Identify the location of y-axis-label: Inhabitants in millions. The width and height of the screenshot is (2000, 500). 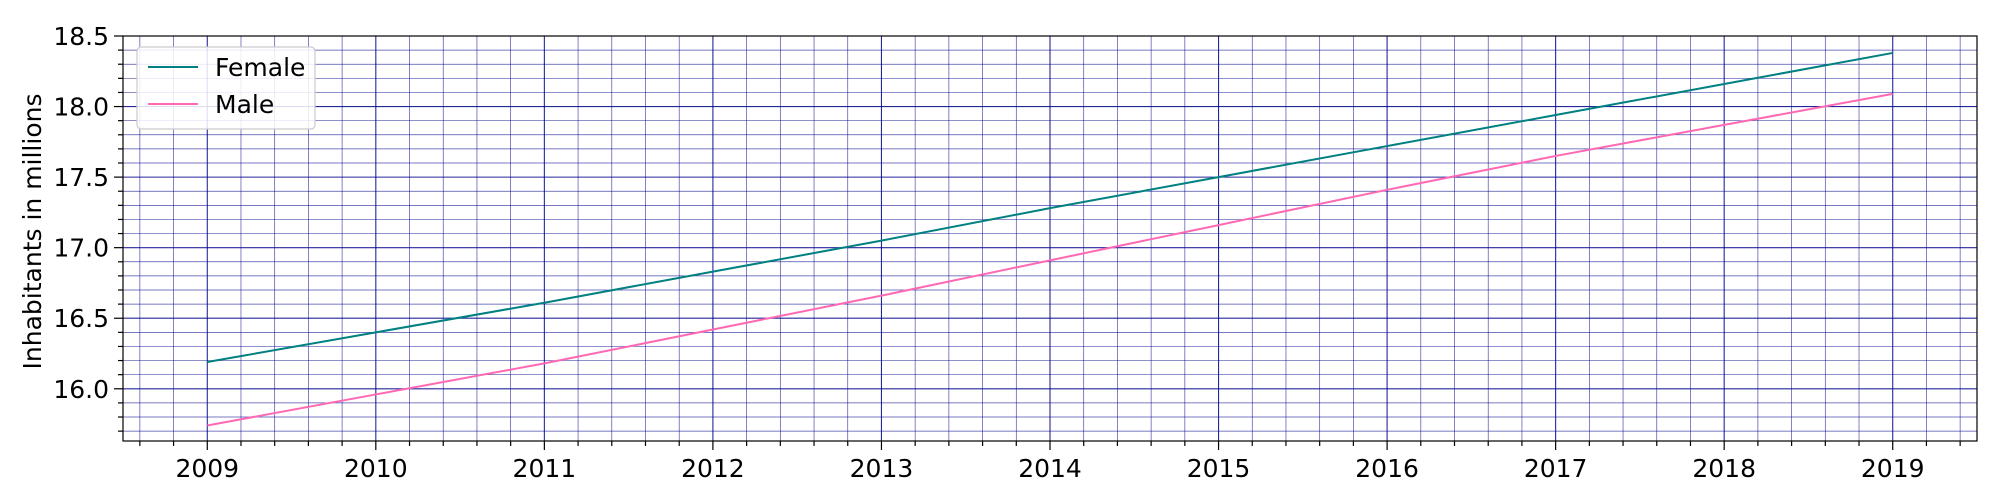
(32, 232).